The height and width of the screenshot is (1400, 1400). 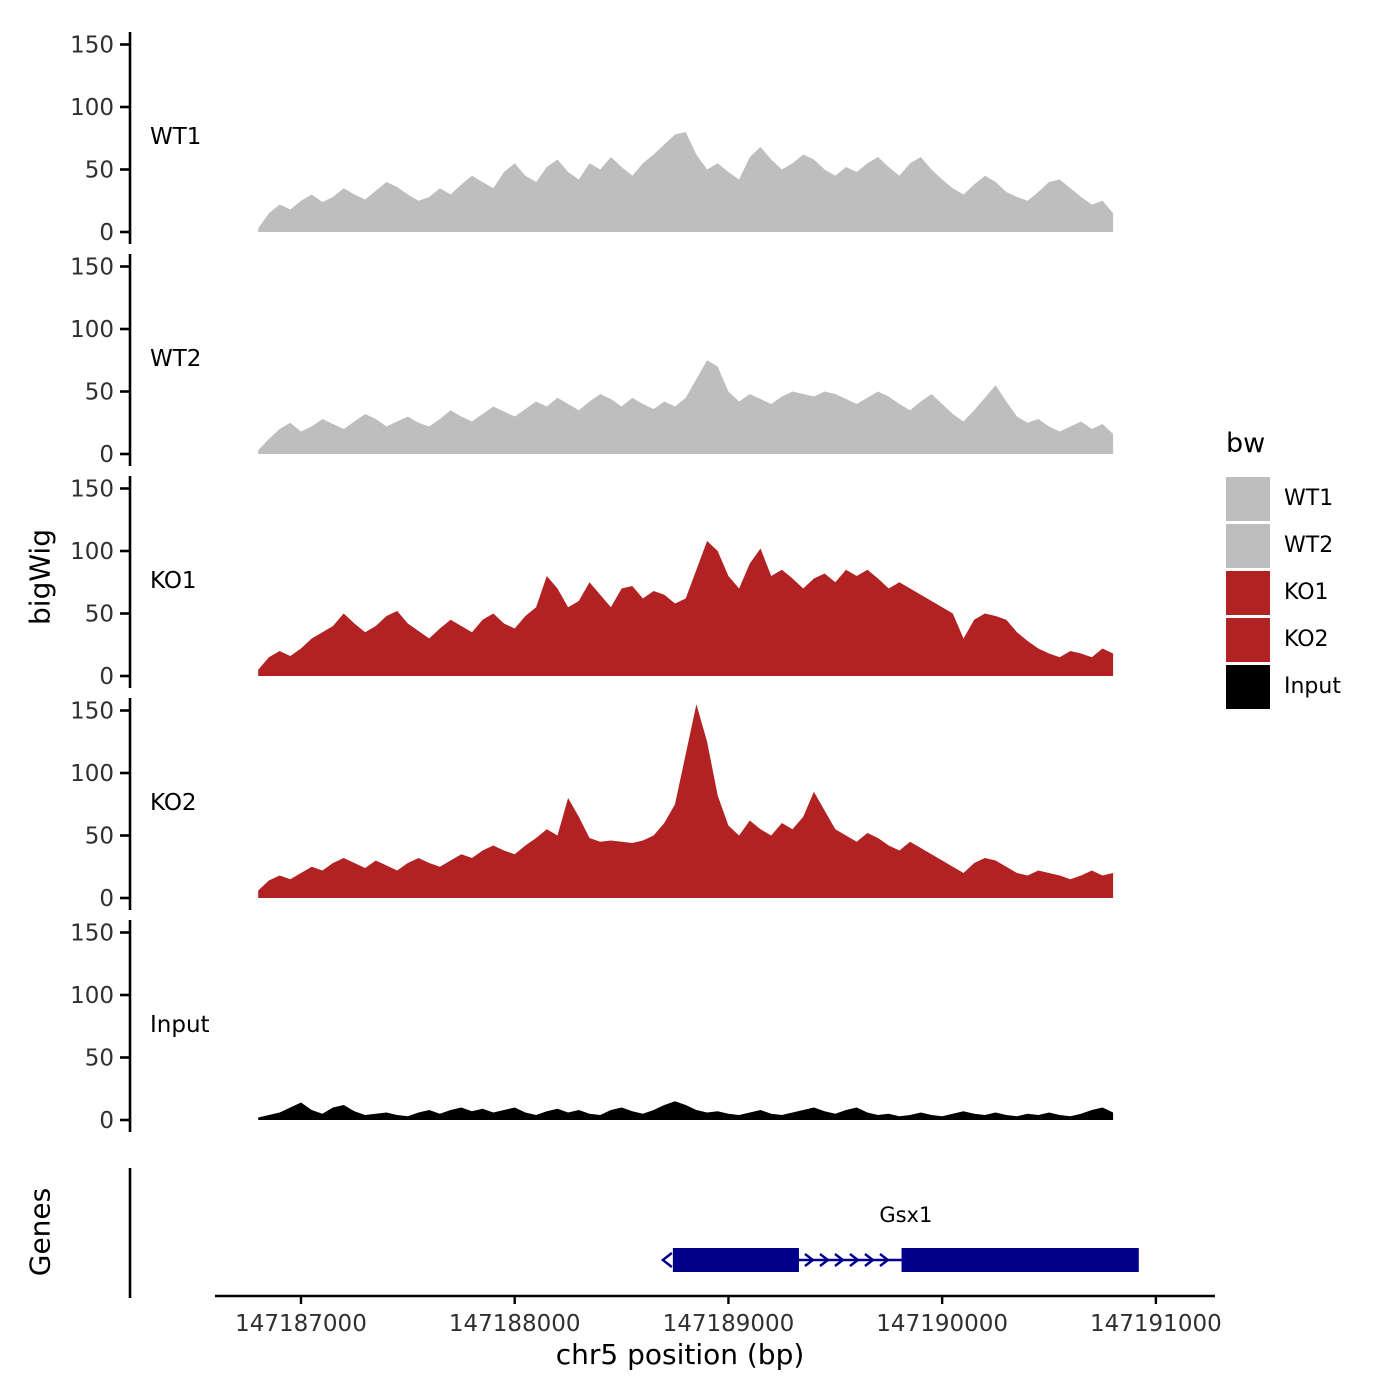 I want to click on gene-label: Gsx1, so click(x=905, y=1215).